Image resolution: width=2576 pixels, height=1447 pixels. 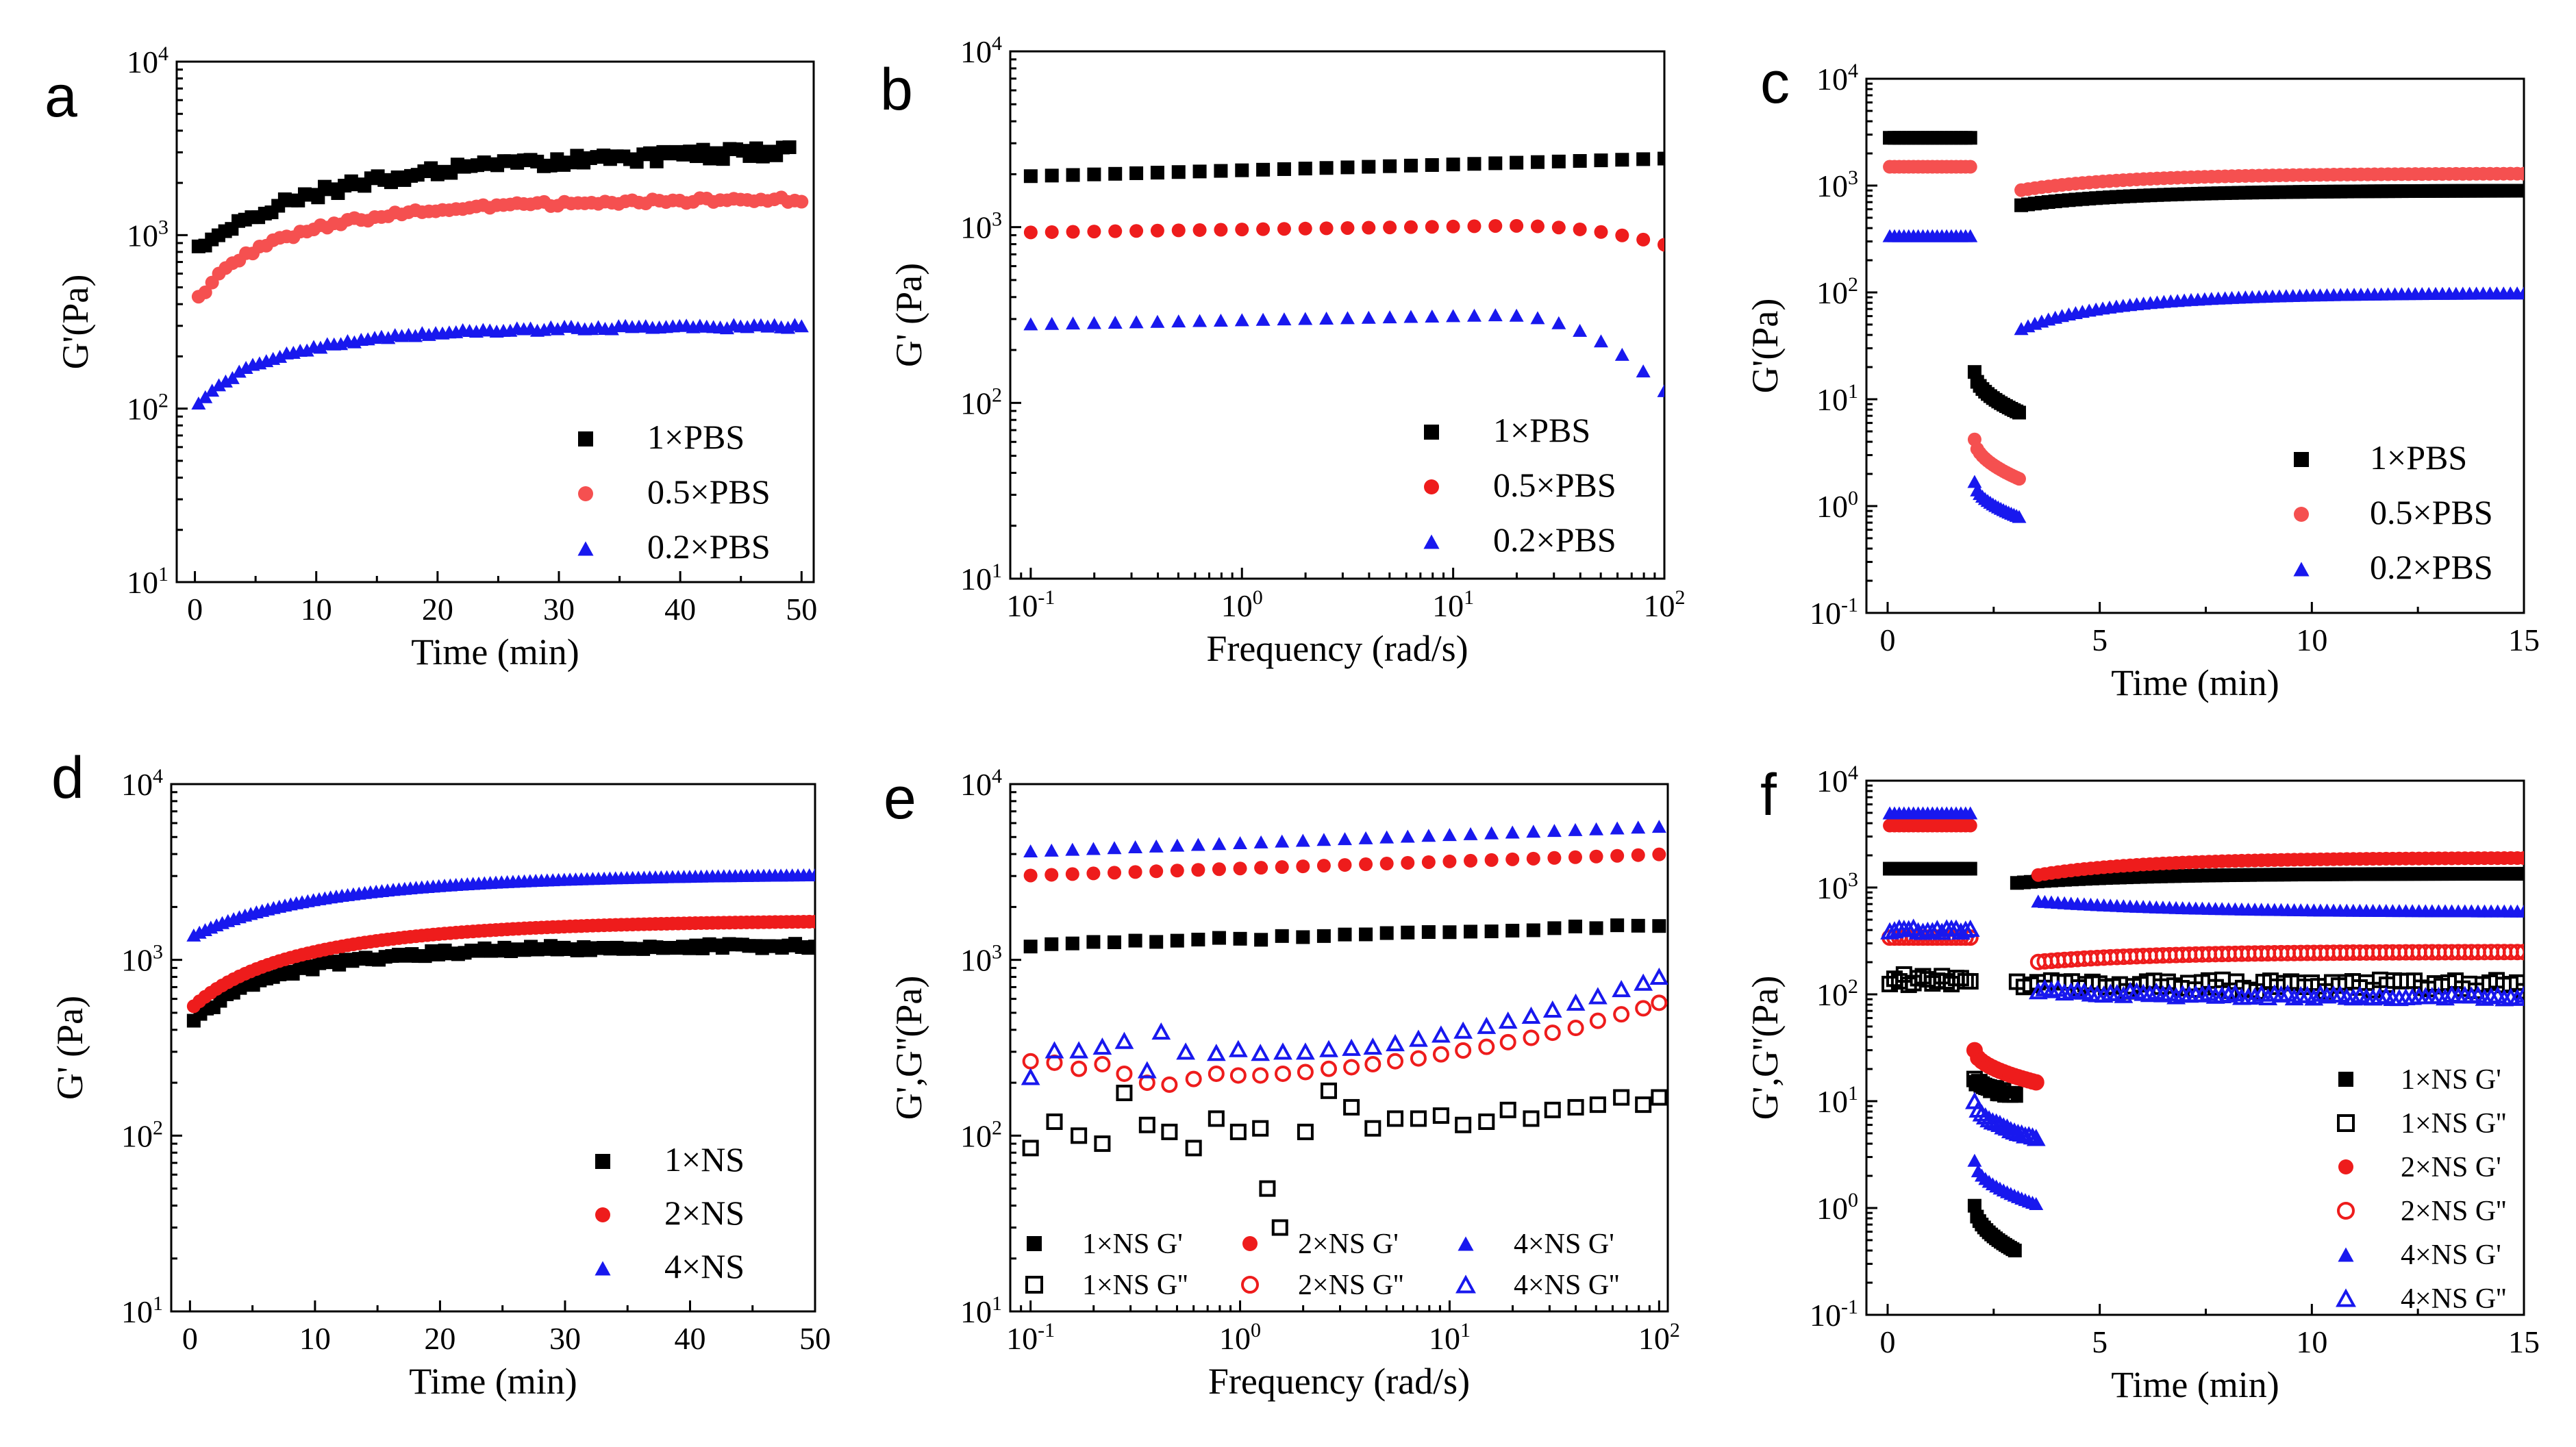 What do you see at coordinates (2203, 323) in the screenshot?
I see `series-0.5×PBS` at bounding box center [2203, 323].